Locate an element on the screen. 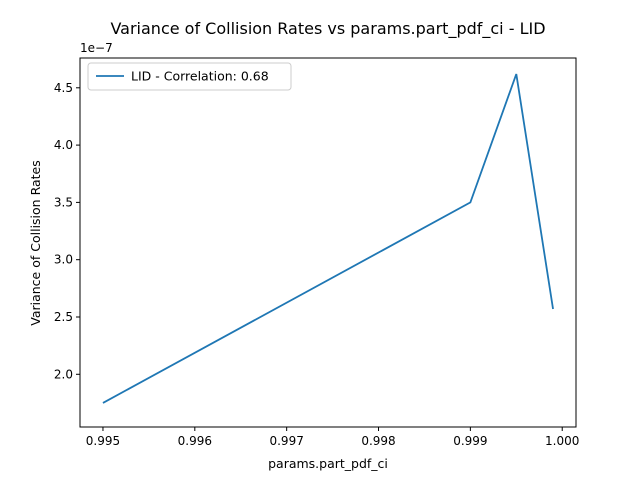 This screenshot has height=480, width=640. x-tick-label: 0.997 is located at coordinates (286, 441).